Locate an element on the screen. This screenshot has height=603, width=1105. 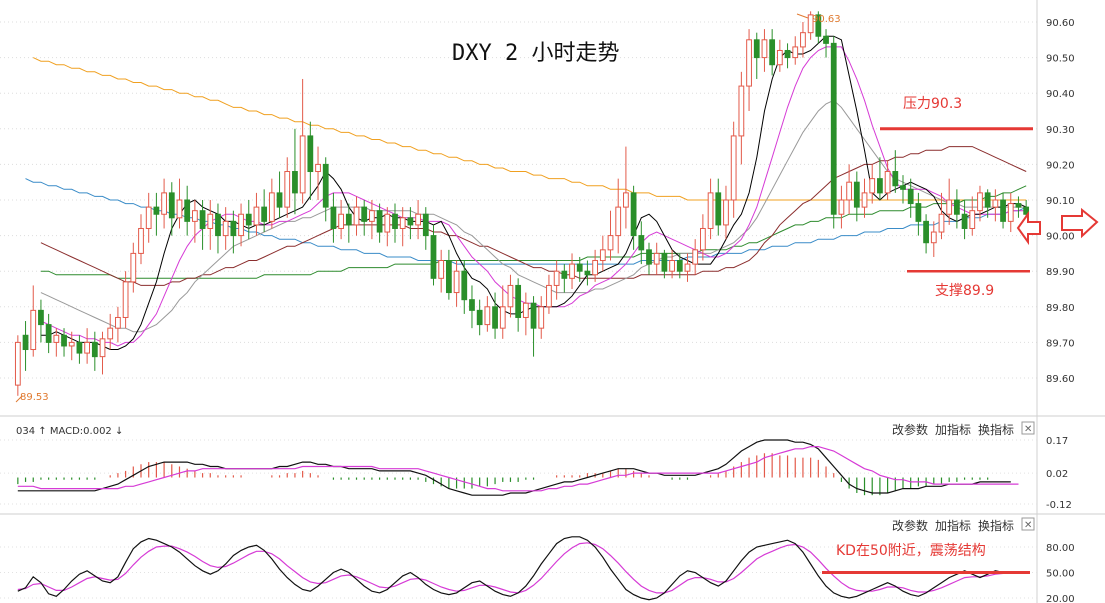
price-tick-label: 90.20 is located at coordinates (1060, 165).